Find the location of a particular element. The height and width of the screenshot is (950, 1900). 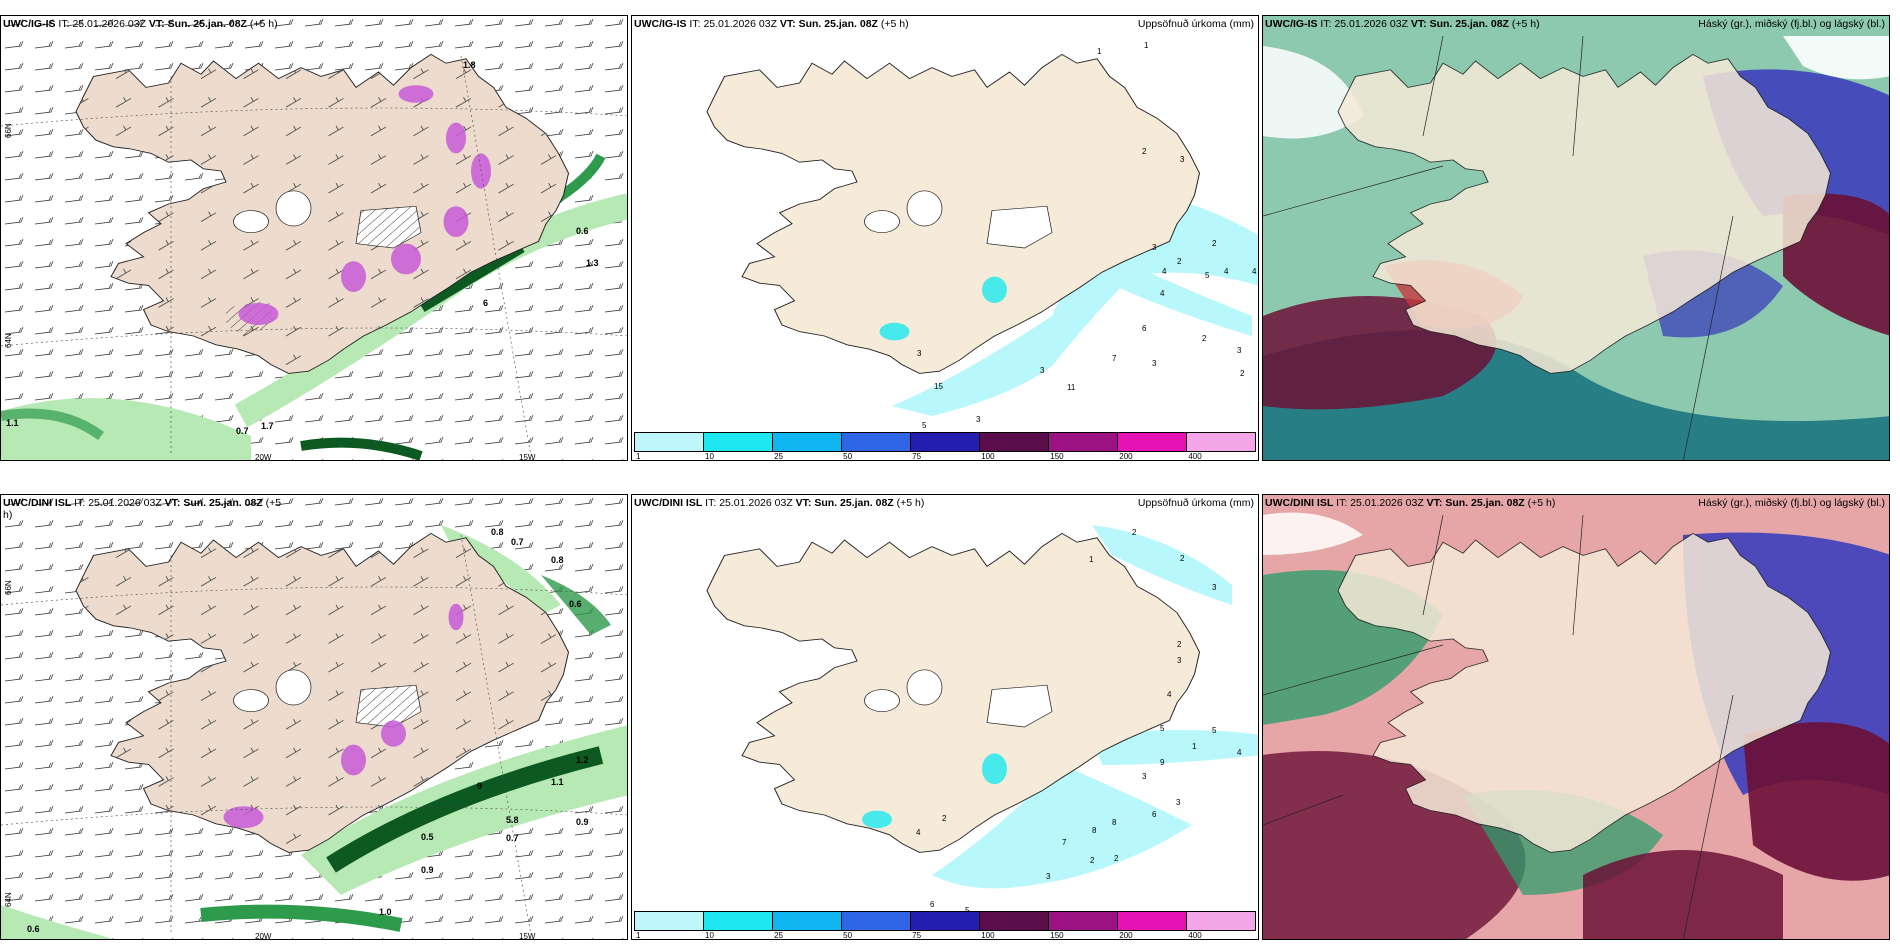

contour-label: 1.2 is located at coordinates (582, 760).